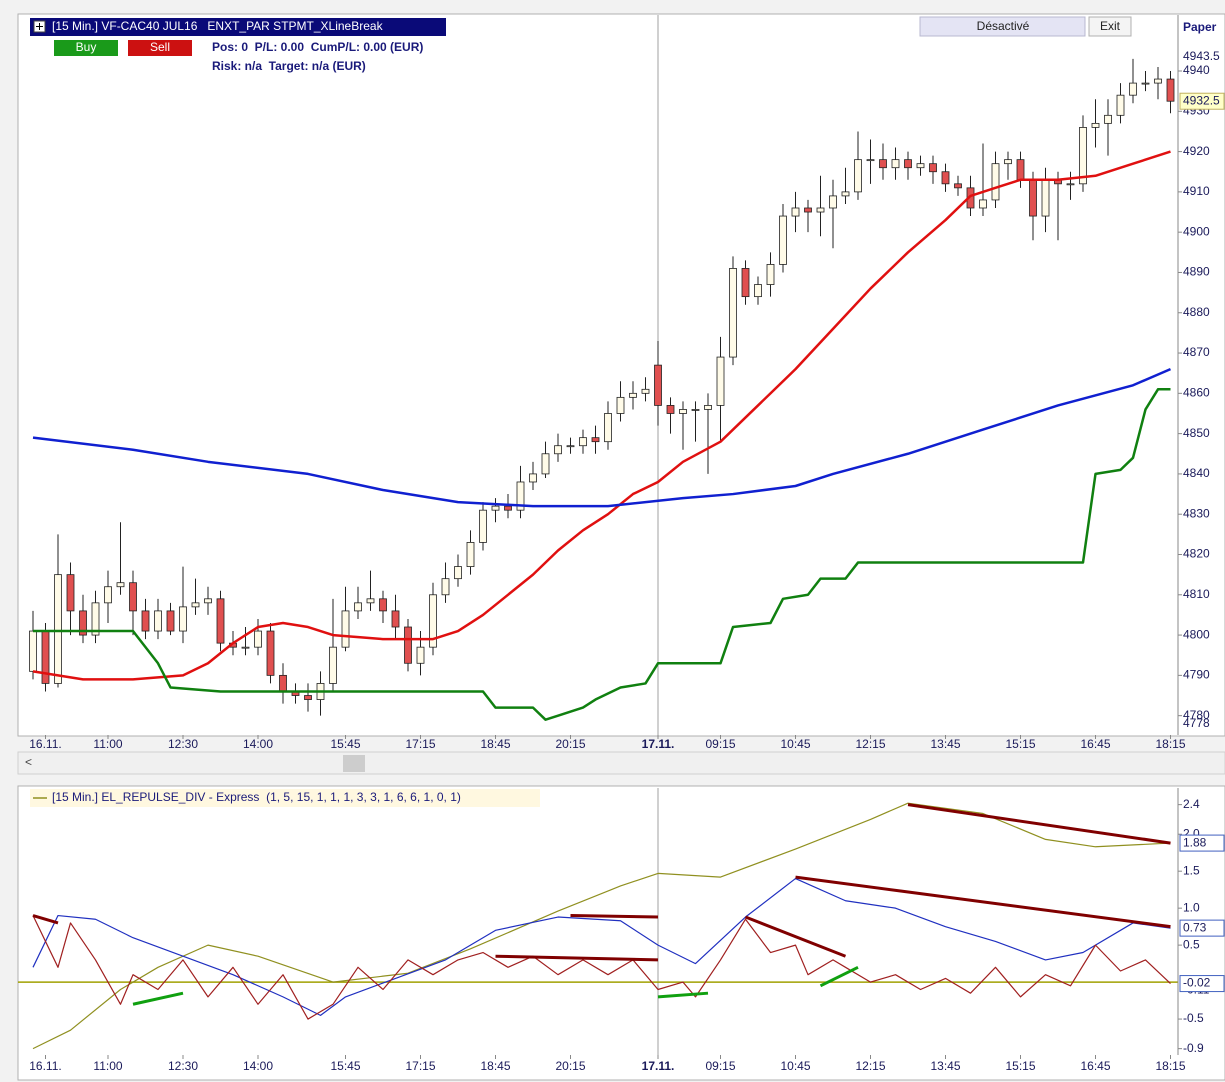  What do you see at coordinates (1196, 151) in the screenshot?
I see `y-tick-label: 4920` at bounding box center [1196, 151].